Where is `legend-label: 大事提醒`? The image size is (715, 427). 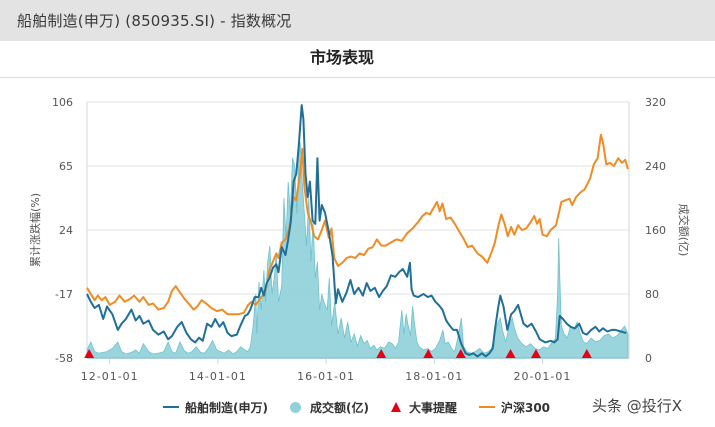
legend-label: 大事提醒 is located at coordinates (432, 407).